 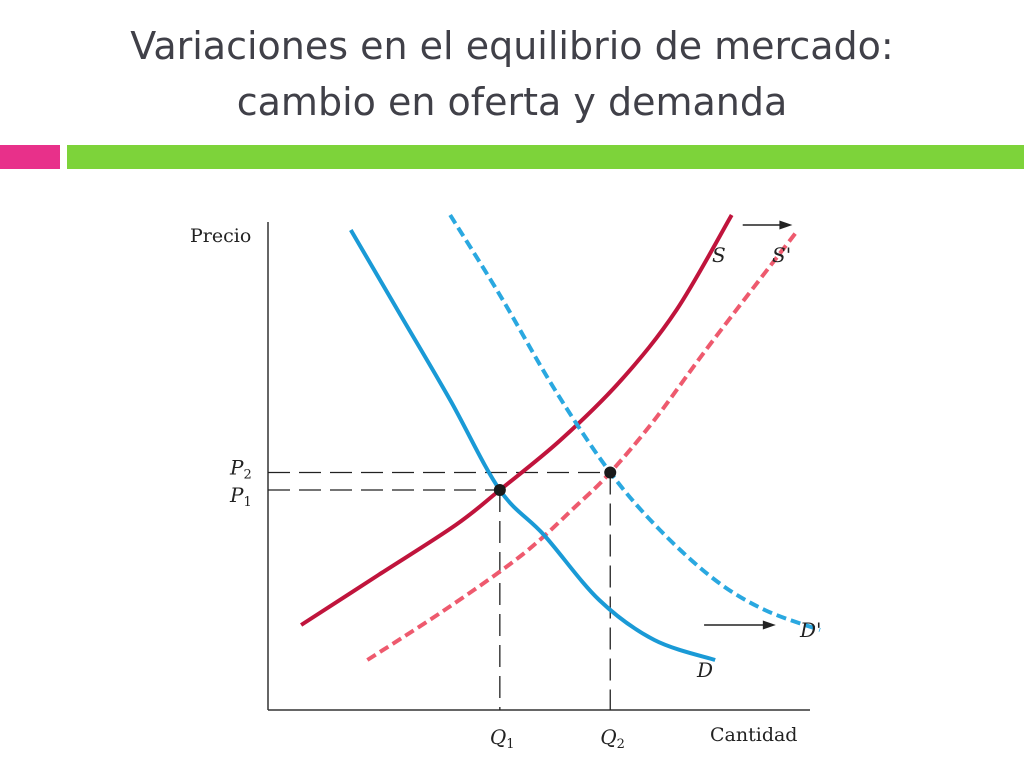 What do you see at coordinates (786, 225) in the screenshot?
I see `shift-arrow-1-head` at bounding box center [786, 225].